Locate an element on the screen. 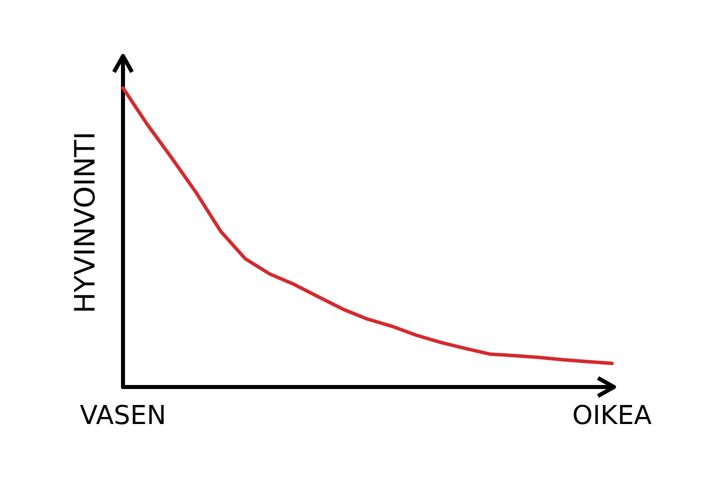 The height and width of the screenshot is (490, 705). y-axis-title: HYVINVOINTI is located at coordinates (85, 223).